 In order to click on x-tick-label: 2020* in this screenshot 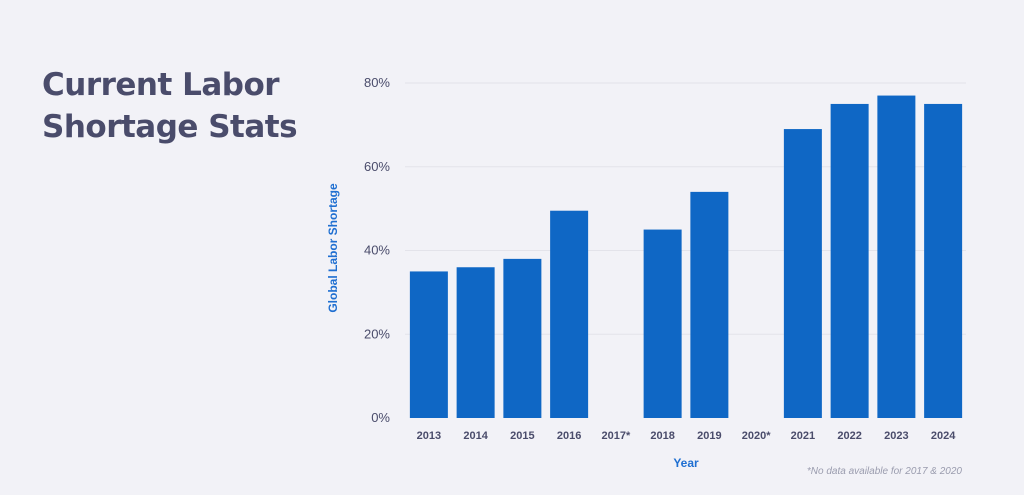, I will do `click(756, 436)`.